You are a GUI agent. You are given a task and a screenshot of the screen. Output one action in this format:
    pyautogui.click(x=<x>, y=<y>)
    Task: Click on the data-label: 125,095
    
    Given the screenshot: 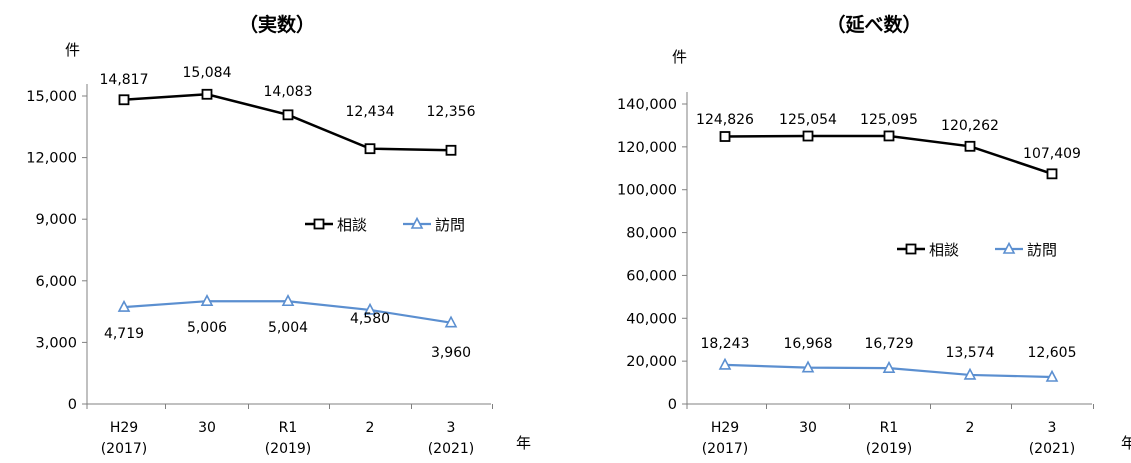 What is the action you would take?
    pyautogui.click(x=889, y=120)
    